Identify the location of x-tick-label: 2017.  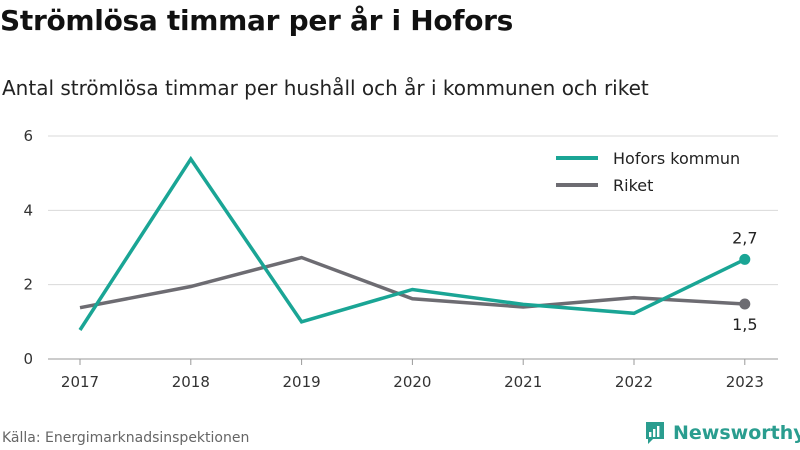
(80, 382).